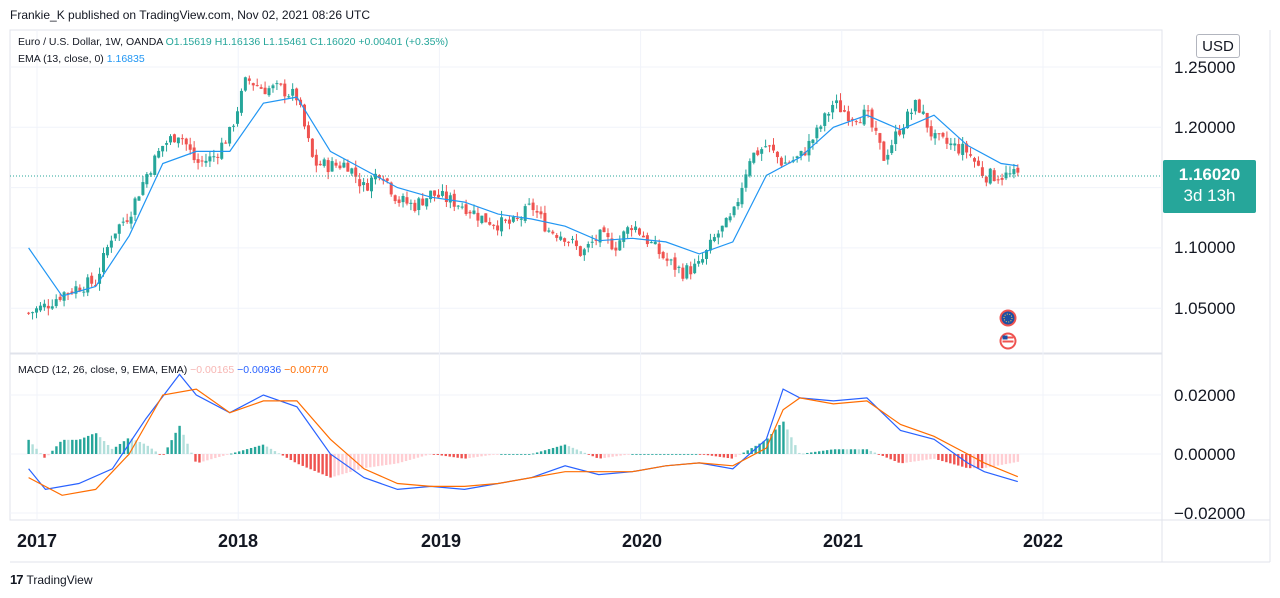 This screenshot has width=1280, height=598. Describe the element at coordinates (1008, 318) in the screenshot. I see `event-marker-eu` at that location.